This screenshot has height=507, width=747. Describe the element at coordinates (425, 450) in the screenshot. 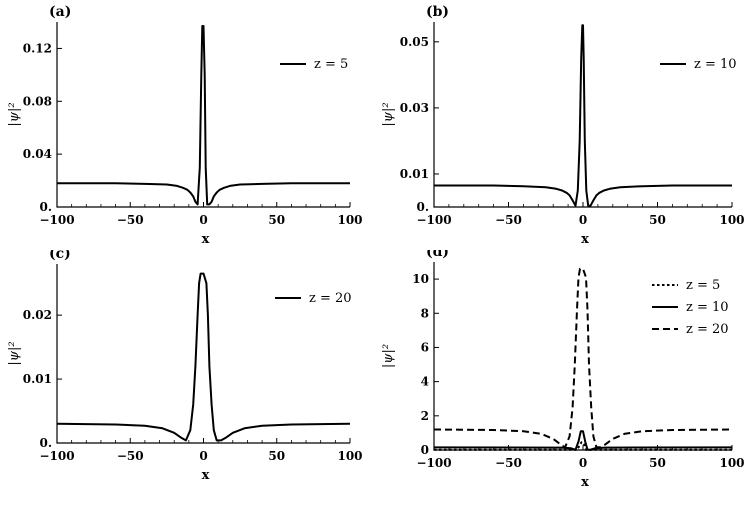

I see `y-tick-label: 0` at that location.